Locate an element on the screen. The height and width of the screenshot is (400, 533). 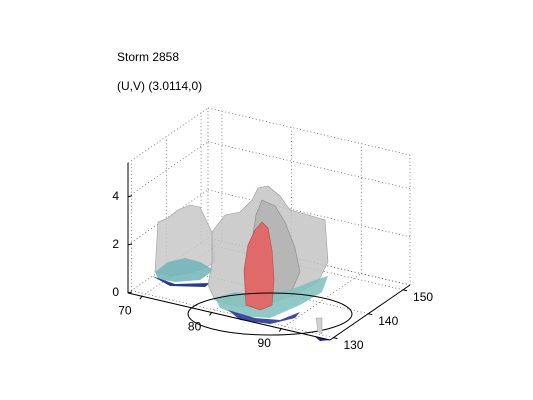
x-tick-label: 80 is located at coordinates (195, 327).